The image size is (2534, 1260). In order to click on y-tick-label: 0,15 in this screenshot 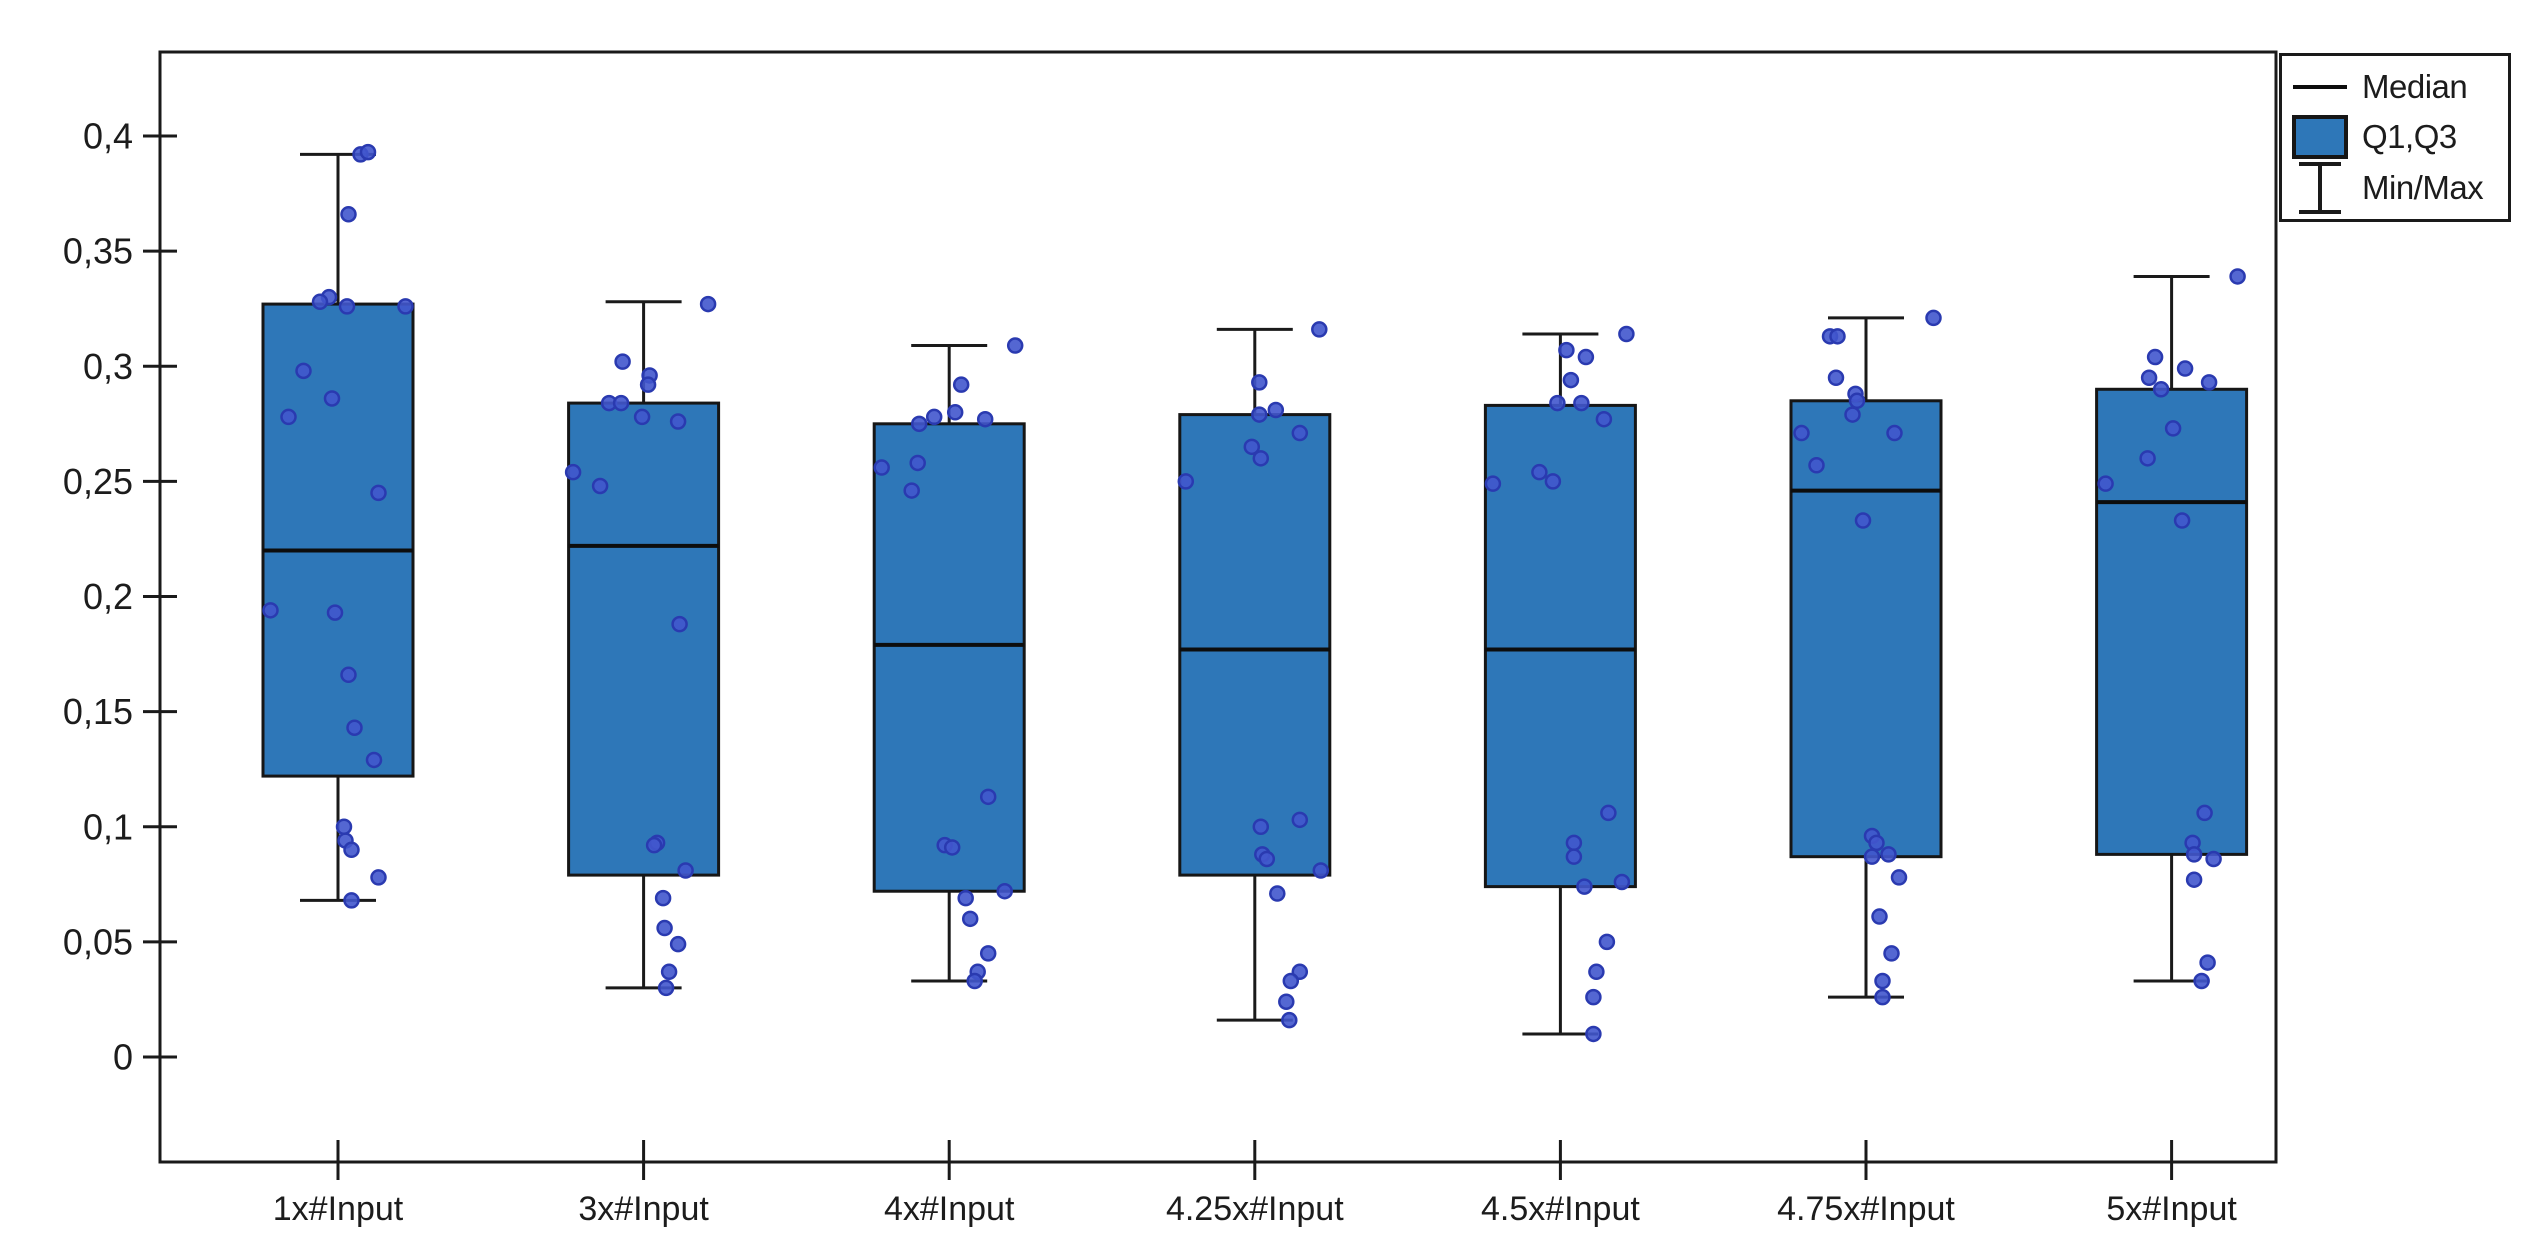, I will do `click(98, 711)`.